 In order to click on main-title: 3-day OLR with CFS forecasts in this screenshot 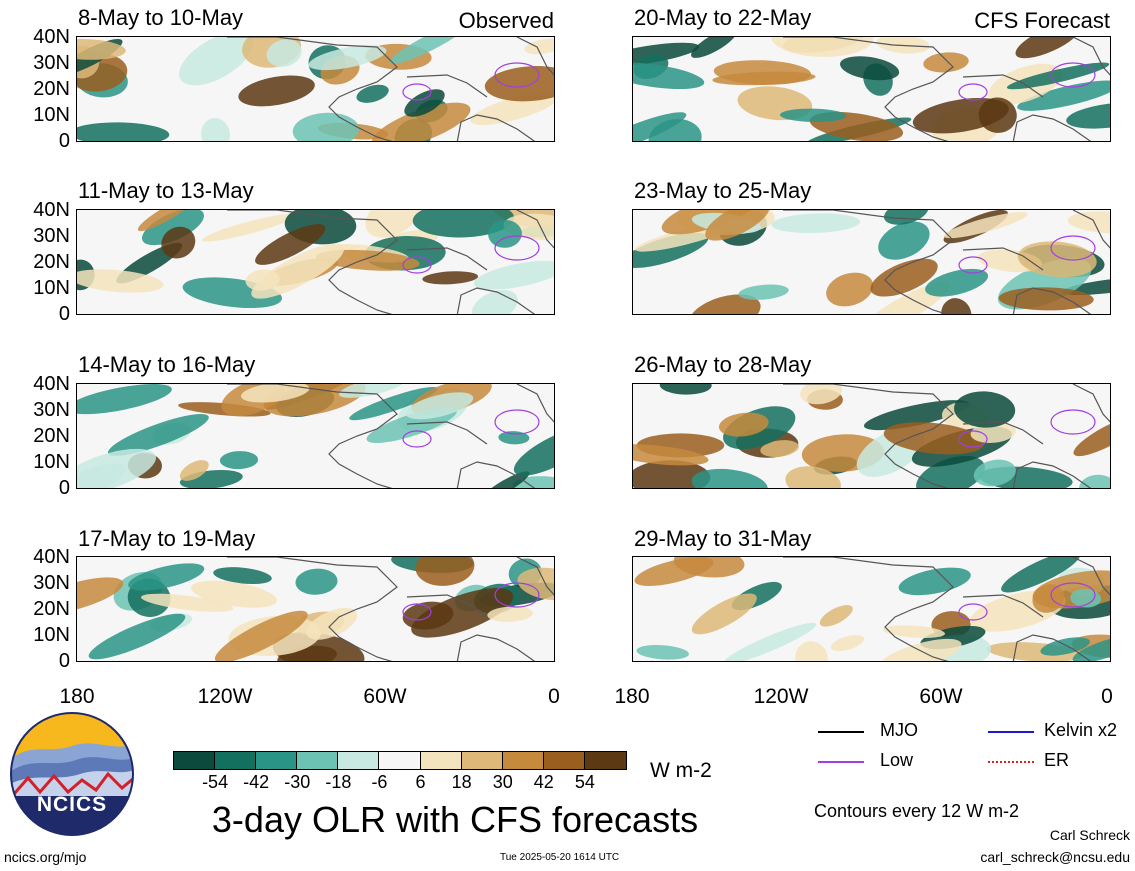, I will do `click(455, 819)`.